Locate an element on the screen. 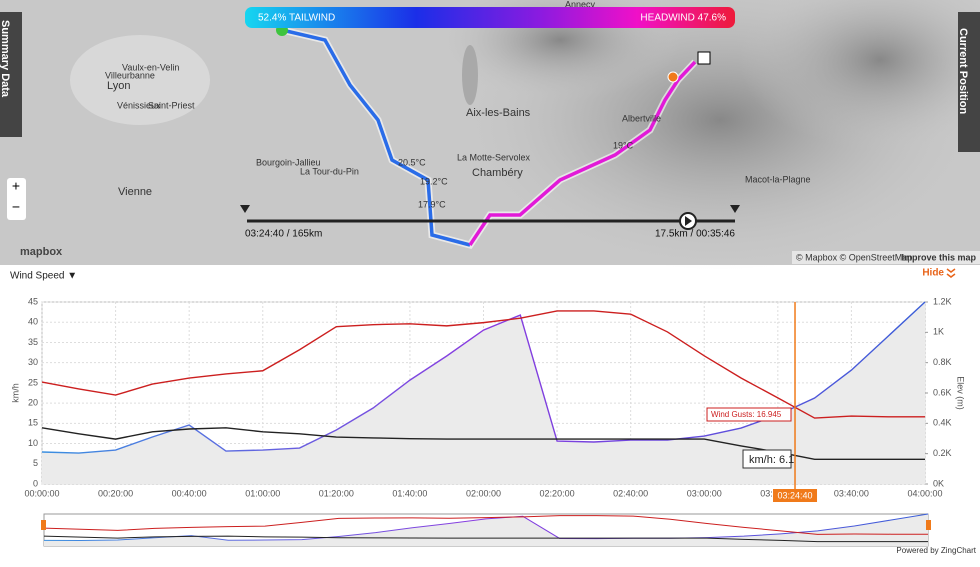 This screenshot has width=980, height=567. metric-selector: Wind Speed ▼ is located at coordinates (43, 276).